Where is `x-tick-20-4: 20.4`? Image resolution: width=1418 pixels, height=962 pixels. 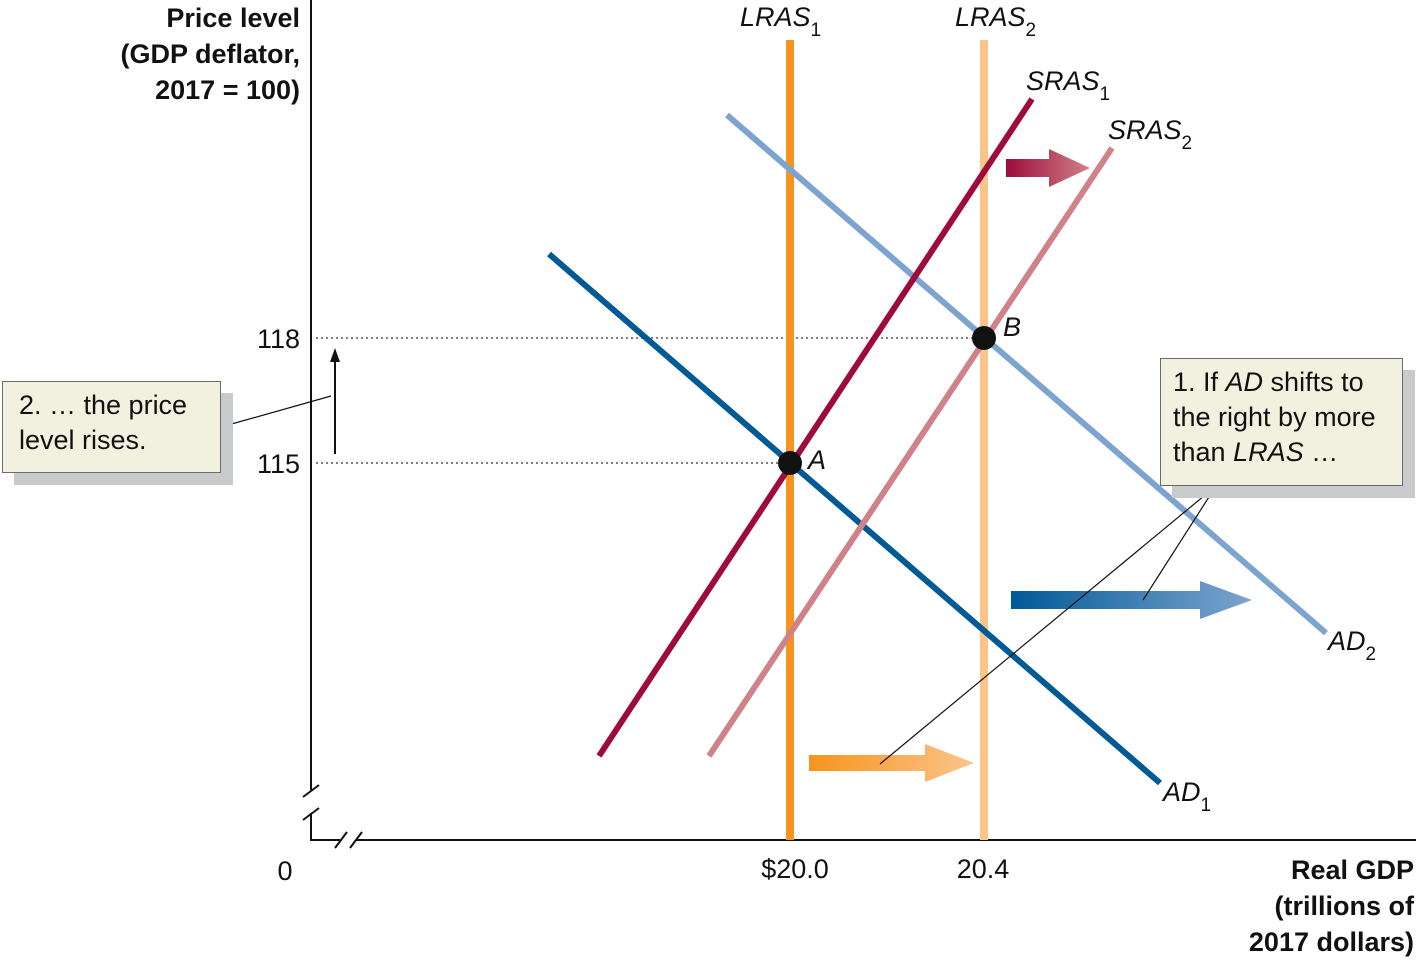
x-tick-20-4: 20.4 is located at coordinates (983, 869).